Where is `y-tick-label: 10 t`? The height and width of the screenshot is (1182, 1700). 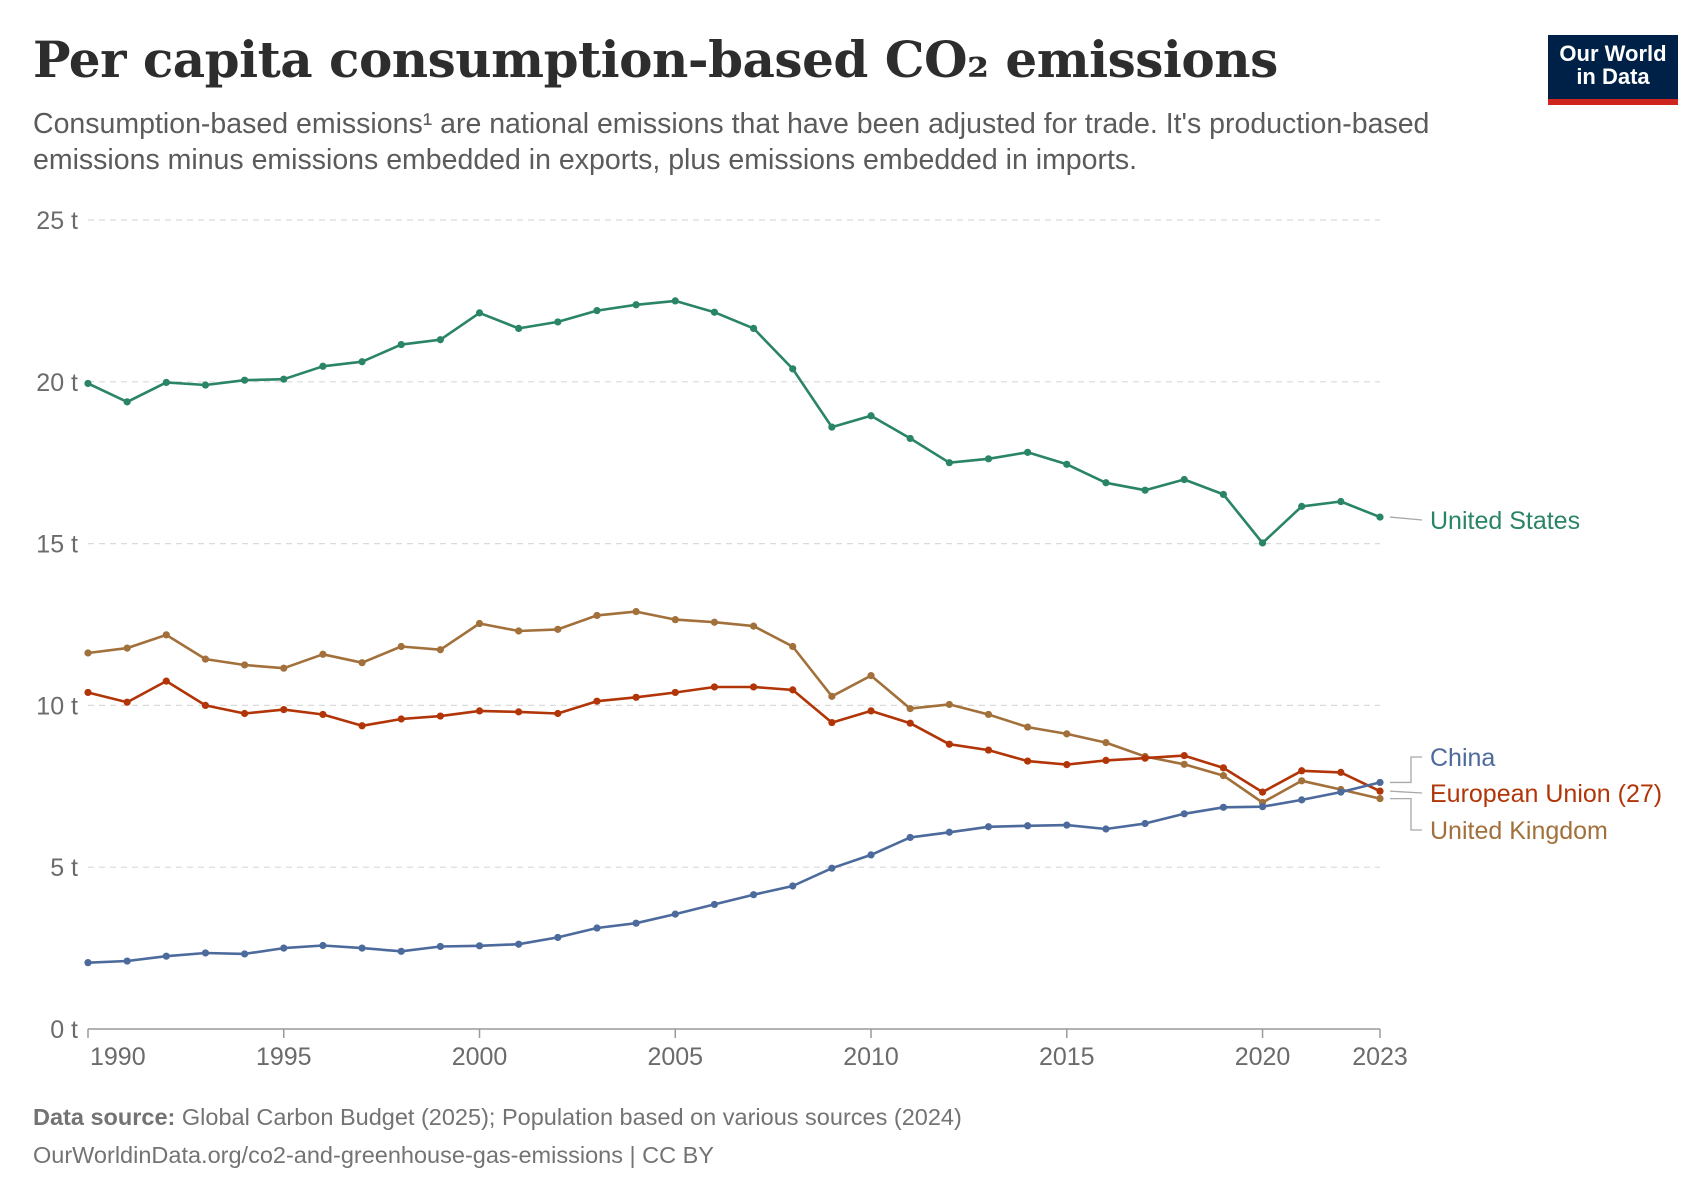 y-tick-label: 10 t is located at coordinates (57, 706).